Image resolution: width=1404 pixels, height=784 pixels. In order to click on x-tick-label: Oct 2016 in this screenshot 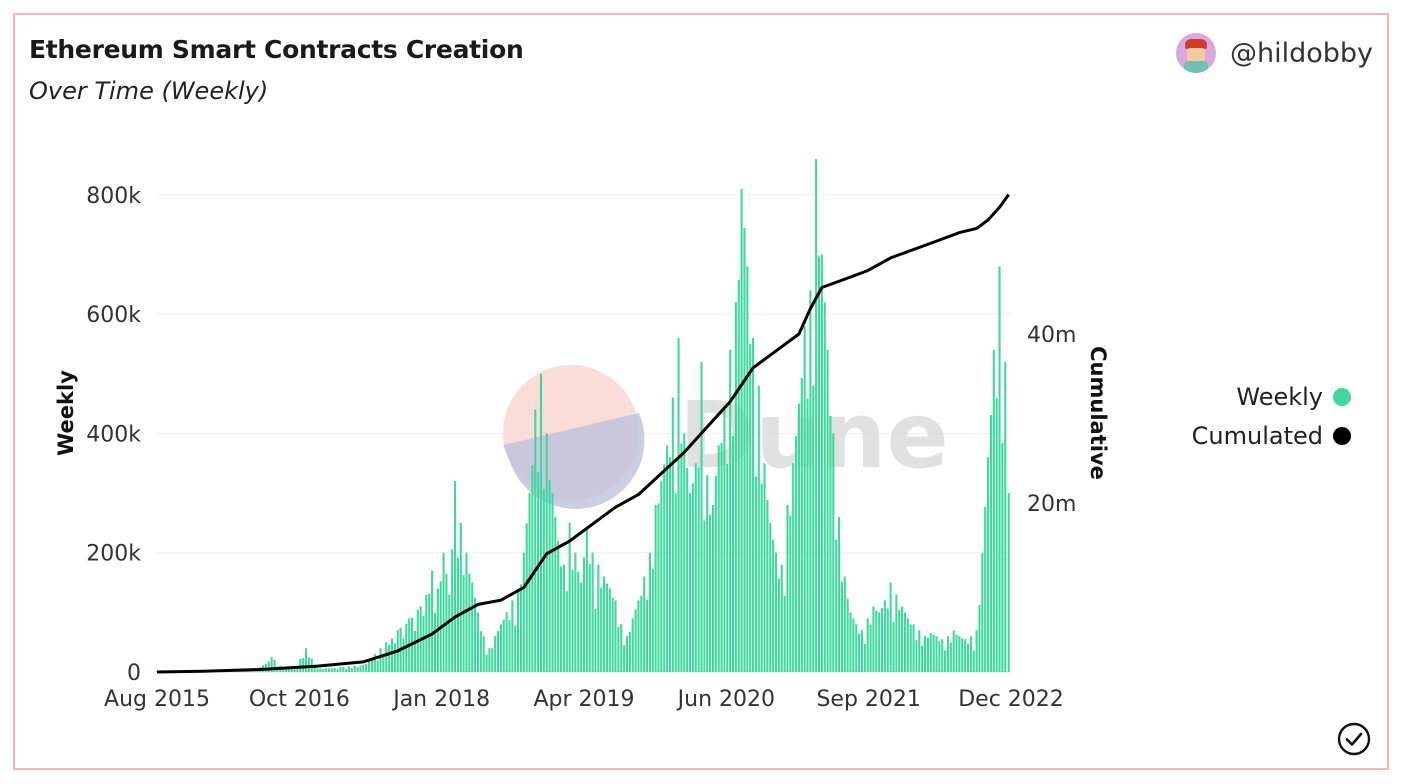, I will do `click(299, 699)`.